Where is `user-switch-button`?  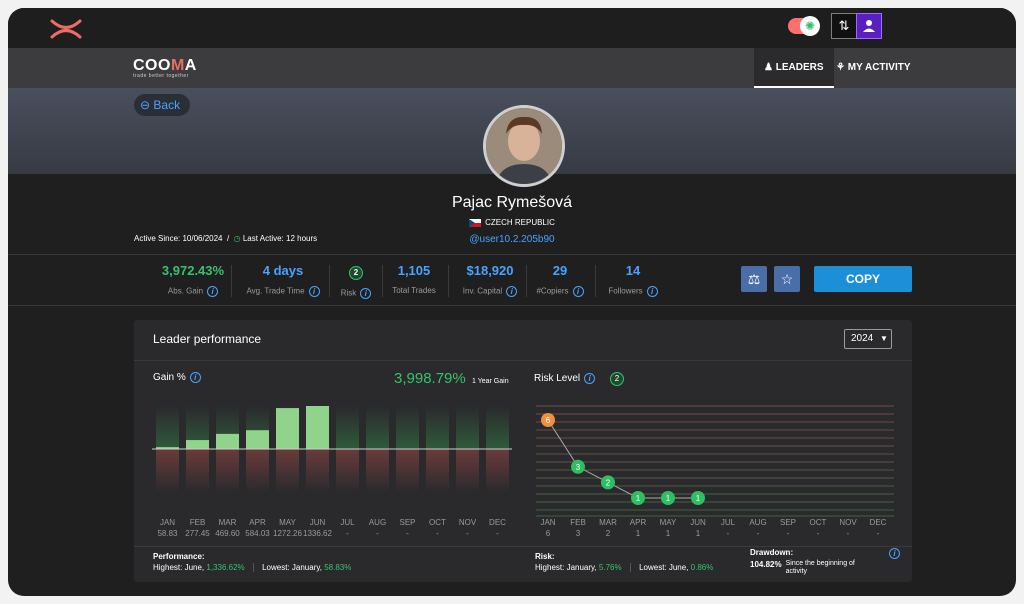 user-switch-button is located at coordinates (869, 26).